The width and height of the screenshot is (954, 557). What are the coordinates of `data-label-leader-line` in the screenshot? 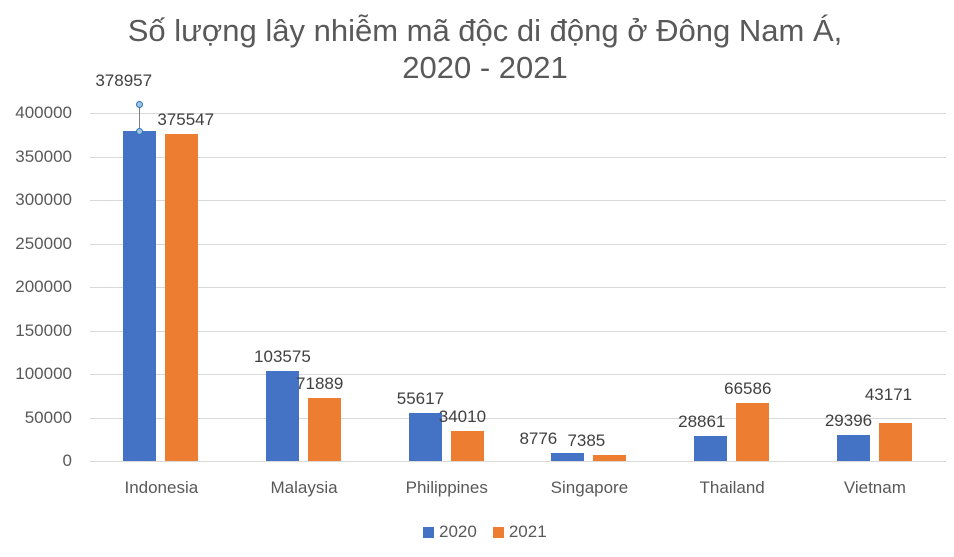 It's located at (139, 117).